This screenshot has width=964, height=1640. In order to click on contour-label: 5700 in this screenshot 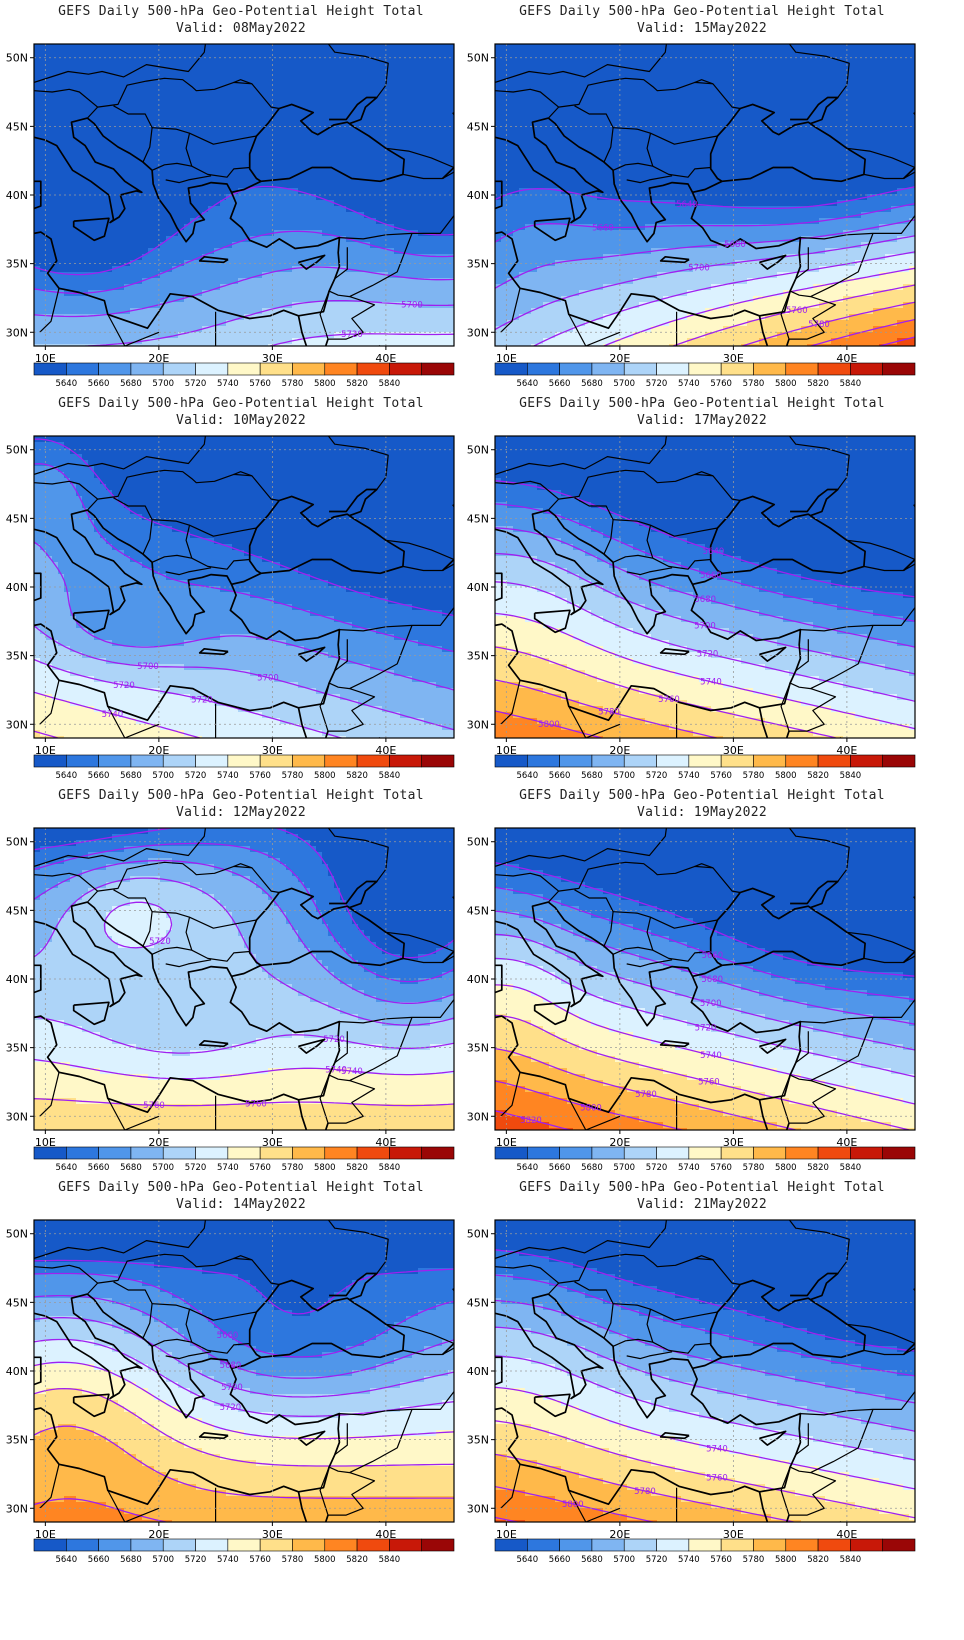, I will do `click(705, 627)`.